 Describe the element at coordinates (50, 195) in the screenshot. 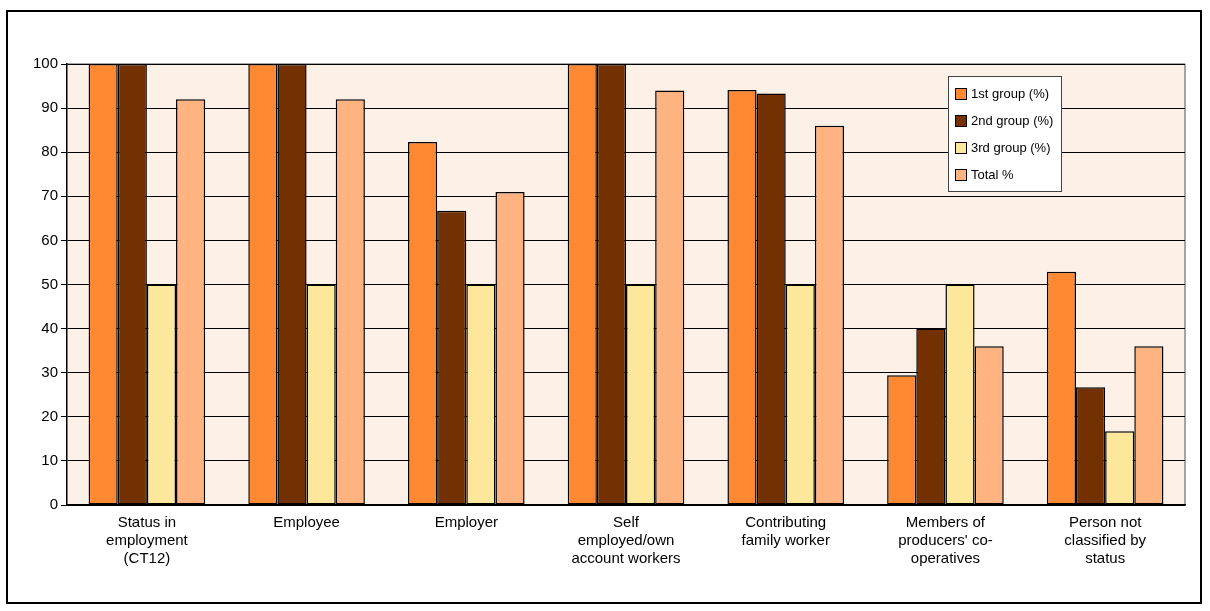

I see `y-tick-label: 70` at that location.